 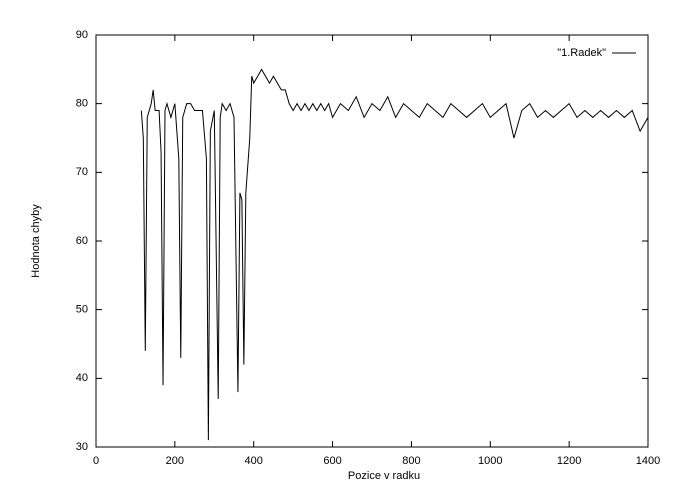 What do you see at coordinates (82, 172) in the screenshot?
I see `y-tick-label: 70` at bounding box center [82, 172].